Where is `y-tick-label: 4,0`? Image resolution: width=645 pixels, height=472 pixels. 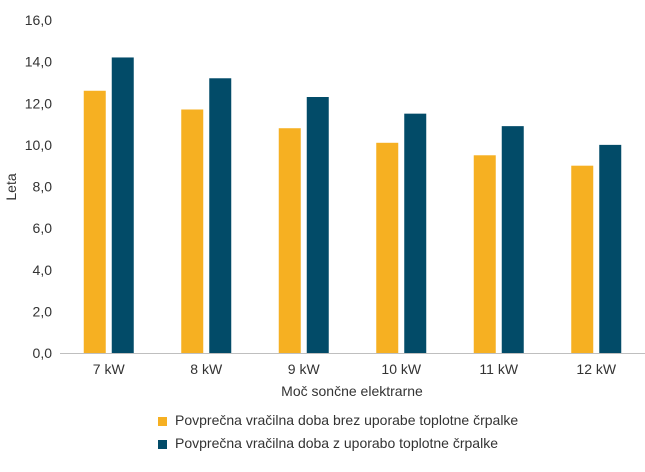 y-tick-label: 4,0 is located at coordinates (43, 270).